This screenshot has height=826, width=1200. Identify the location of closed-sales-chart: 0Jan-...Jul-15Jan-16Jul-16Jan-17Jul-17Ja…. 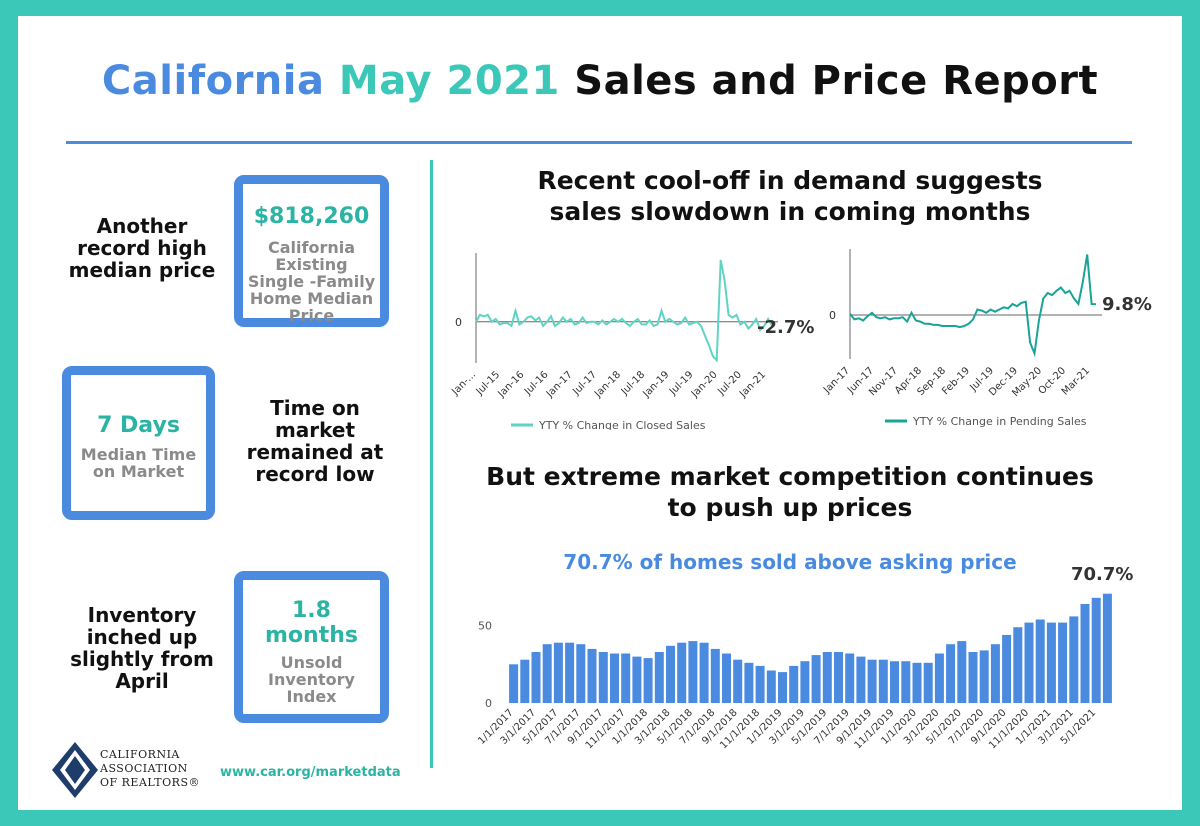
(613, 341).